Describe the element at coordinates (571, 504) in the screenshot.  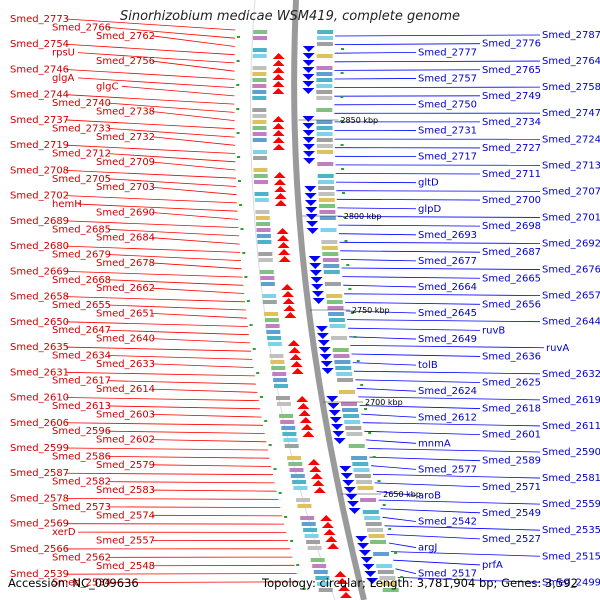
I see `gene-label-right: Smed_2559` at that location.